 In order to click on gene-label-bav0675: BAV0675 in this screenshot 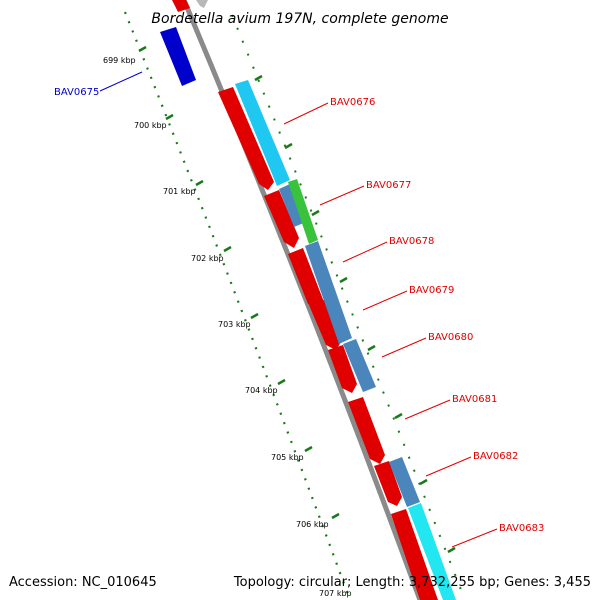, I will do `click(76, 92)`.